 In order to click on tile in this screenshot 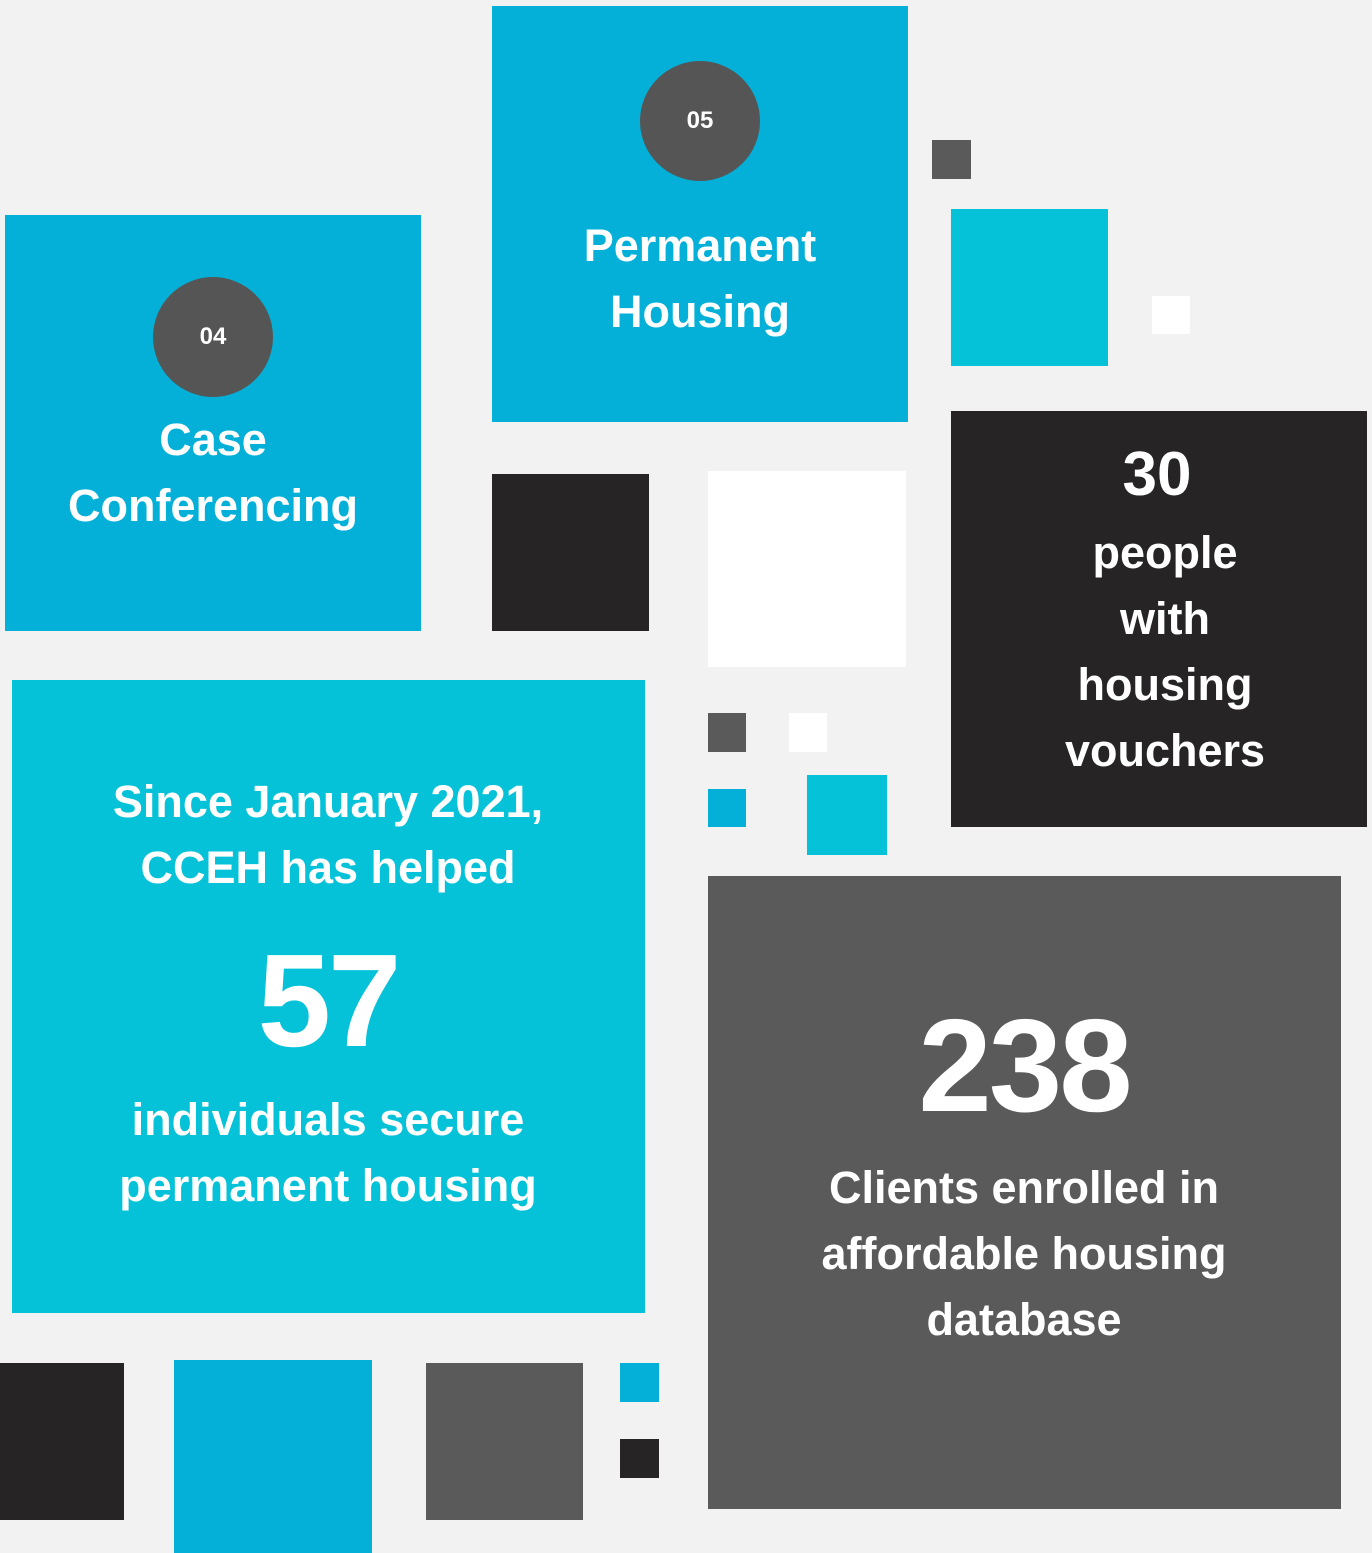, I will do `click(1159, 619)`.